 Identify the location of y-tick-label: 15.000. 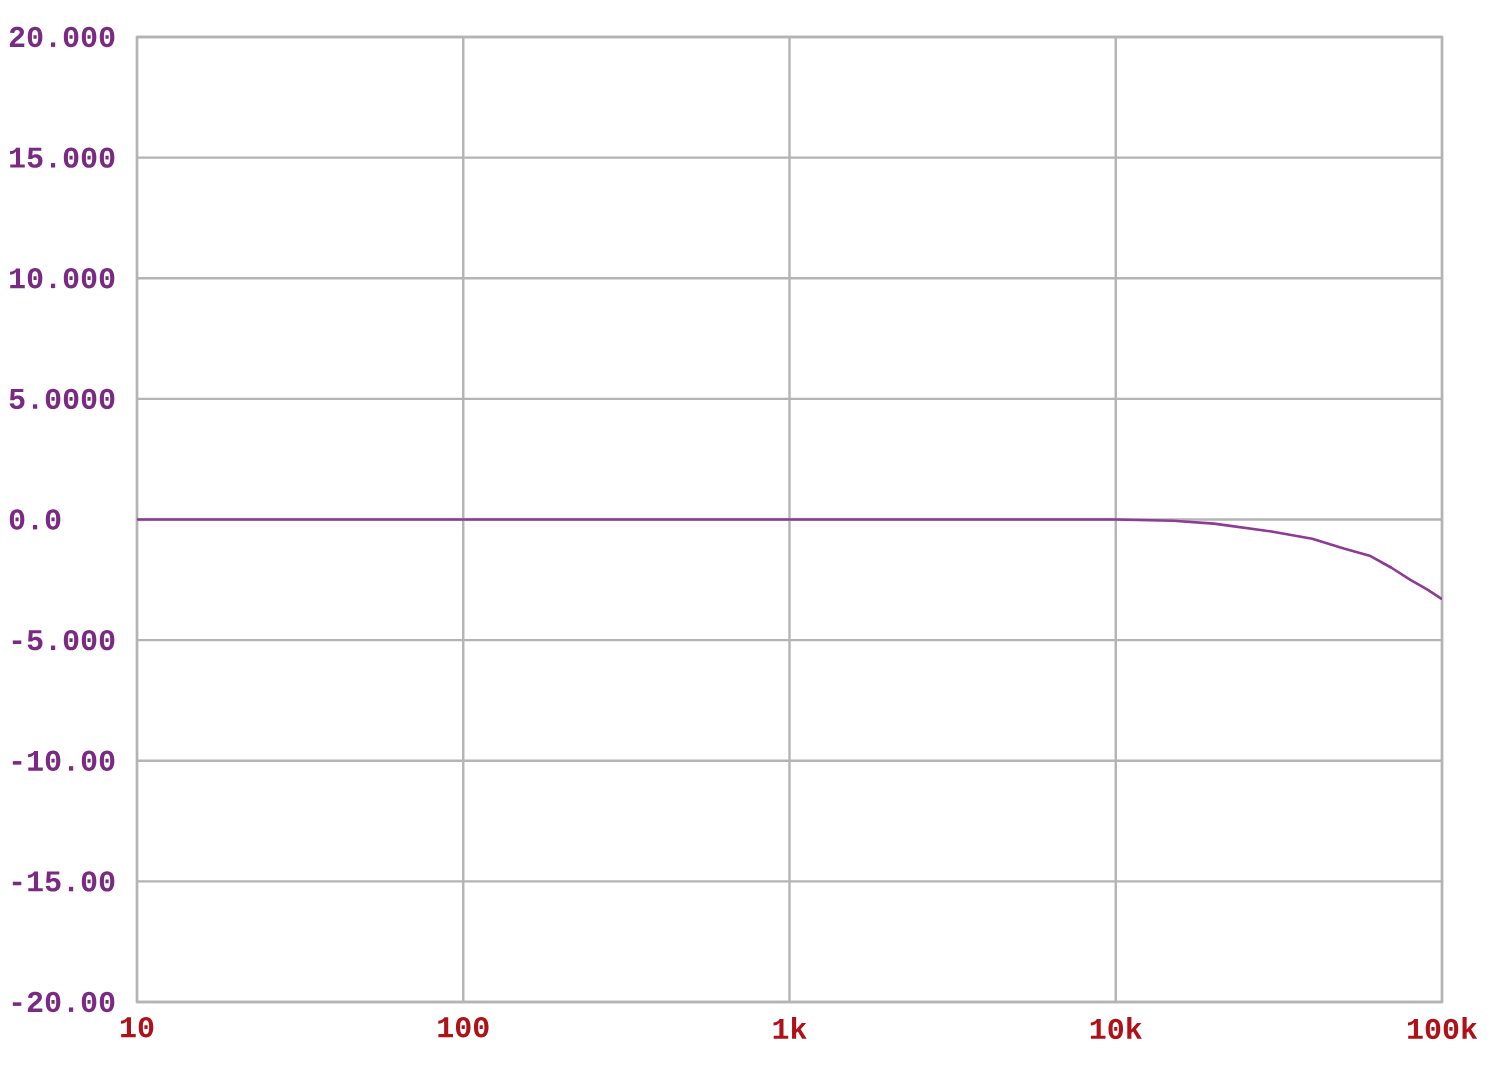
(62, 157).